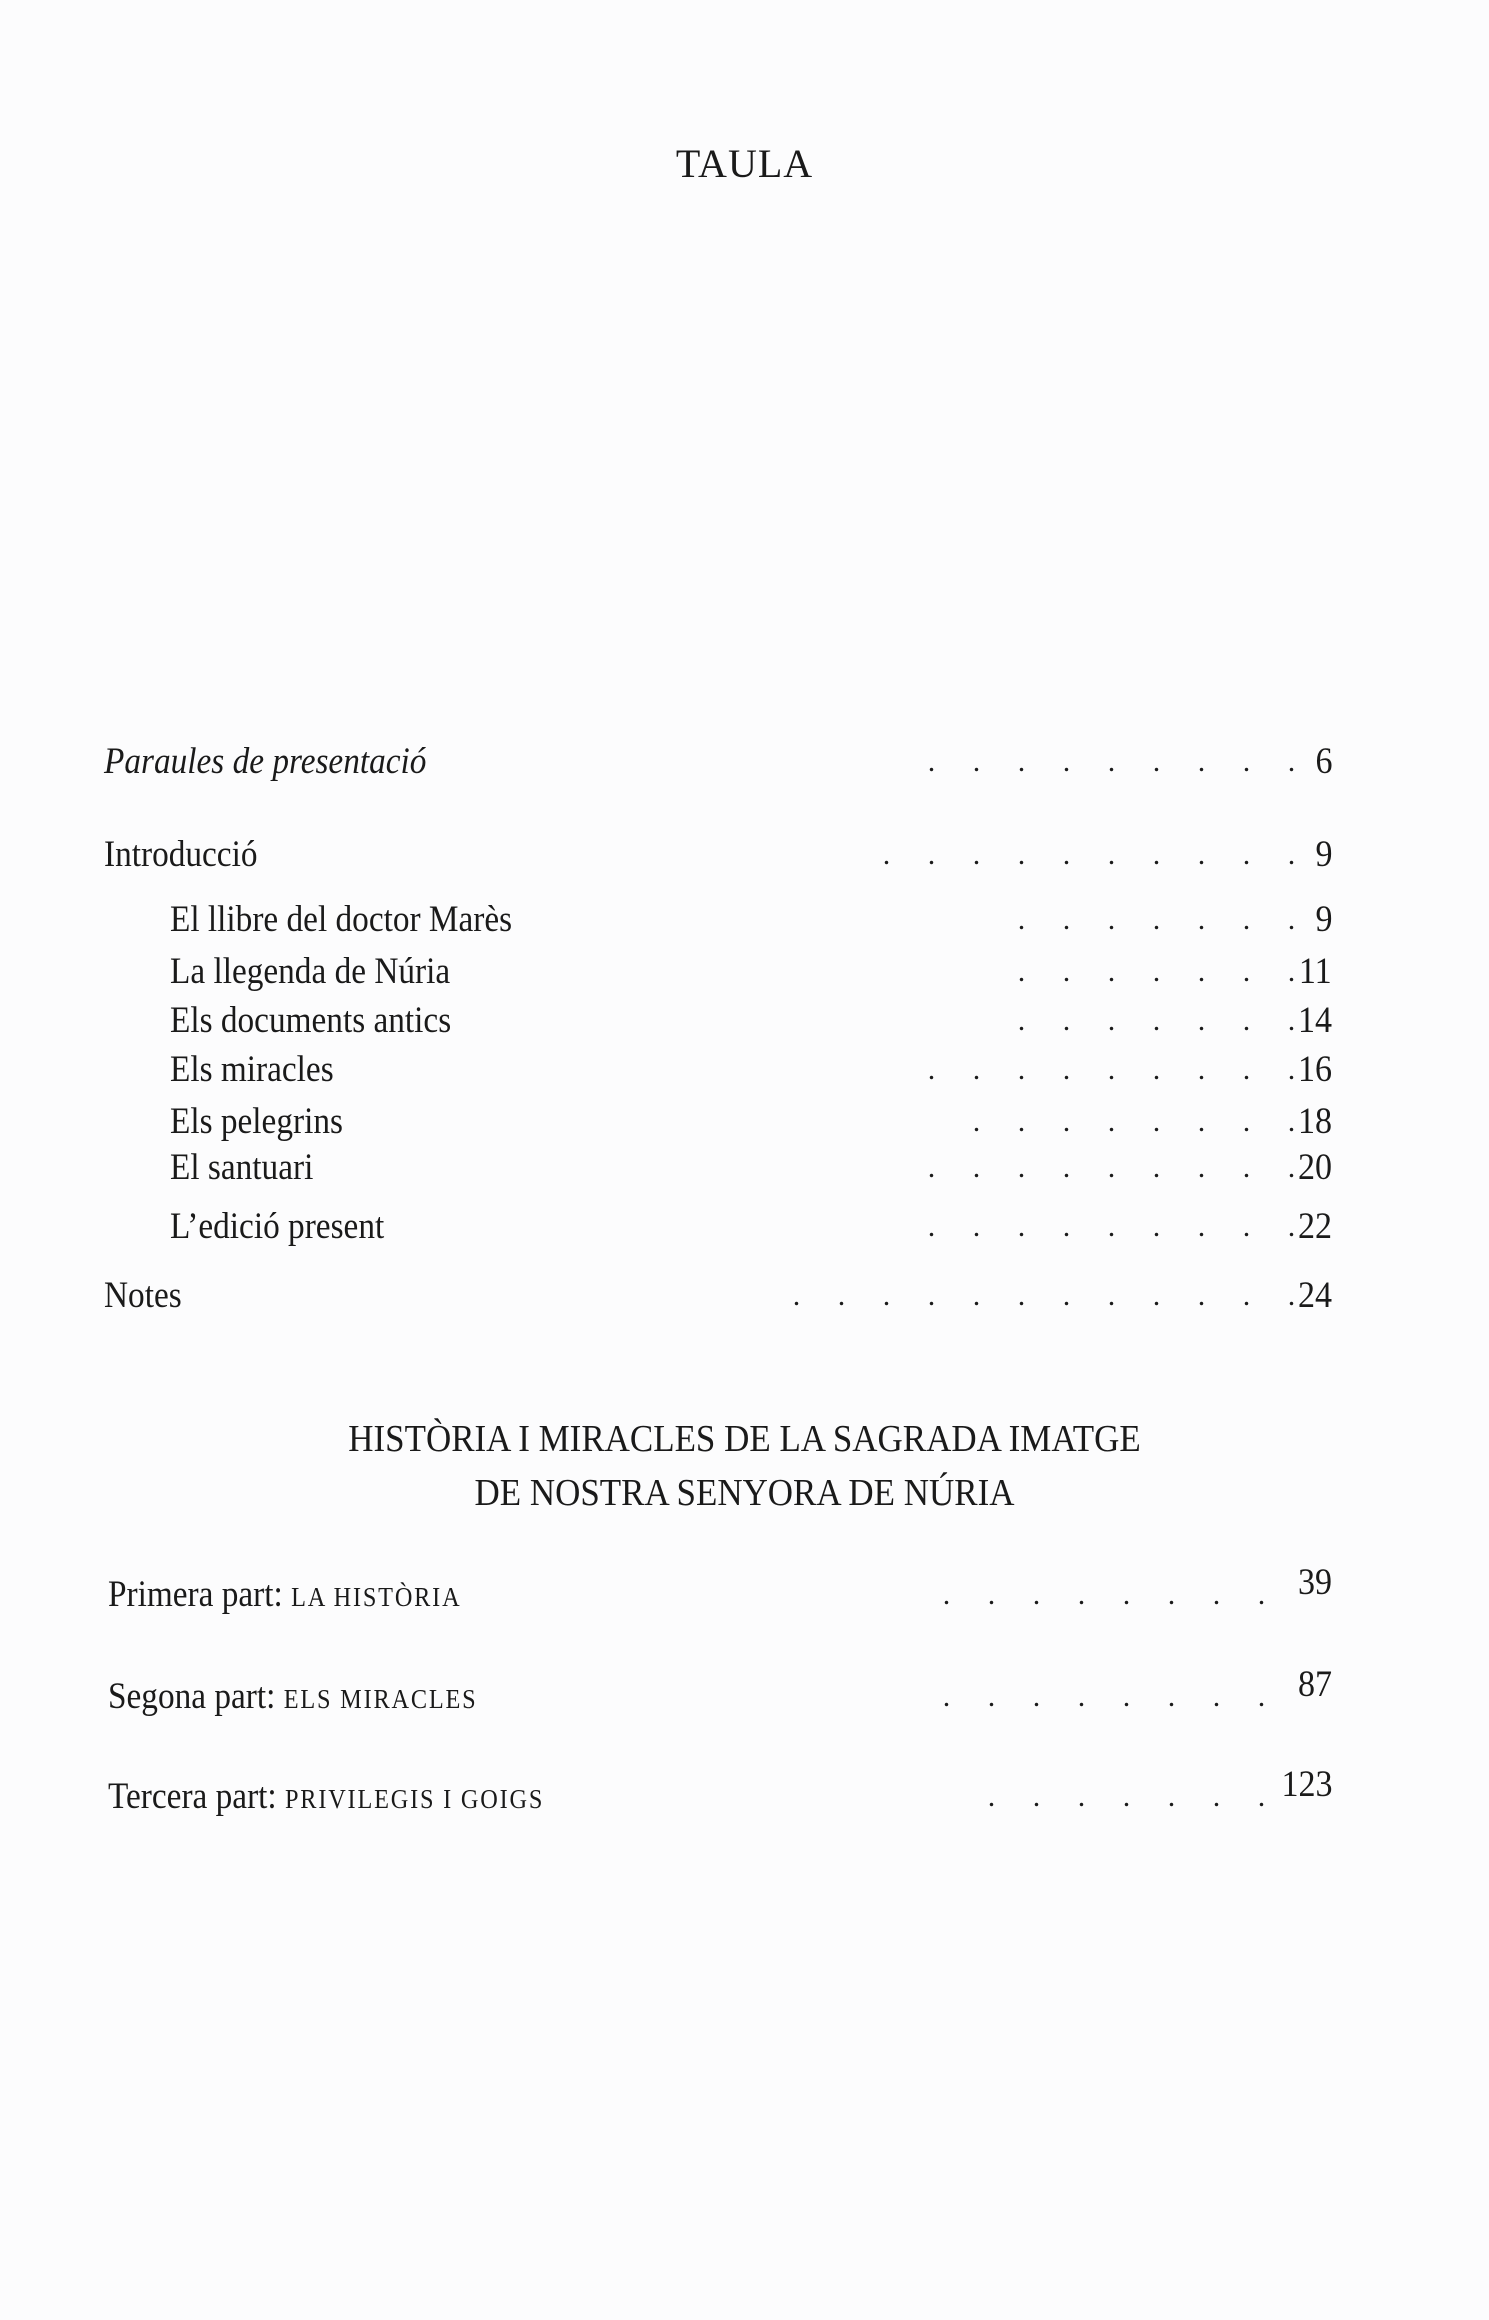 This screenshot has width=1489, height=2320. Describe the element at coordinates (341, 919) in the screenshot. I see `toc-entry-label: El llibre del doctor Marès` at that location.